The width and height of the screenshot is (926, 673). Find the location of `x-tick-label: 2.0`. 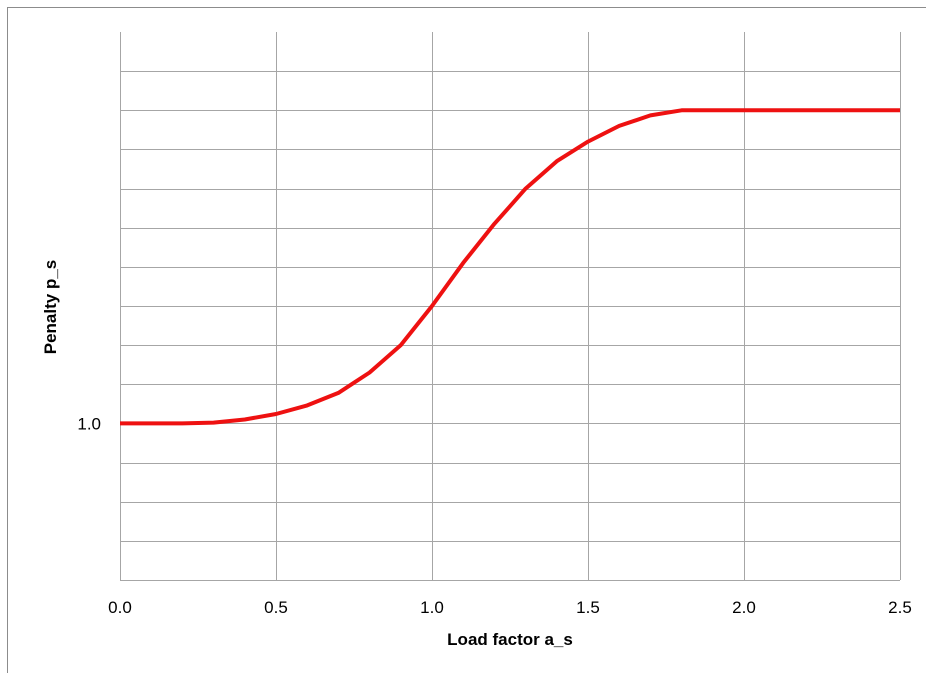

x-tick-label: 2.0 is located at coordinates (744, 607).